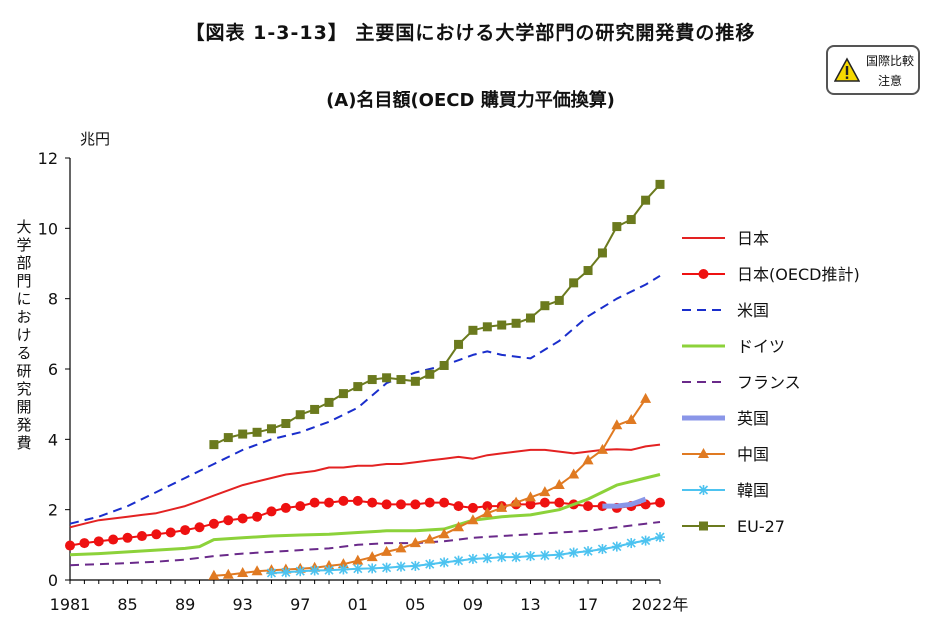  Describe the element at coordinates (53, 299) in the screenshot. I see `y-tick-label: 8` at that location.